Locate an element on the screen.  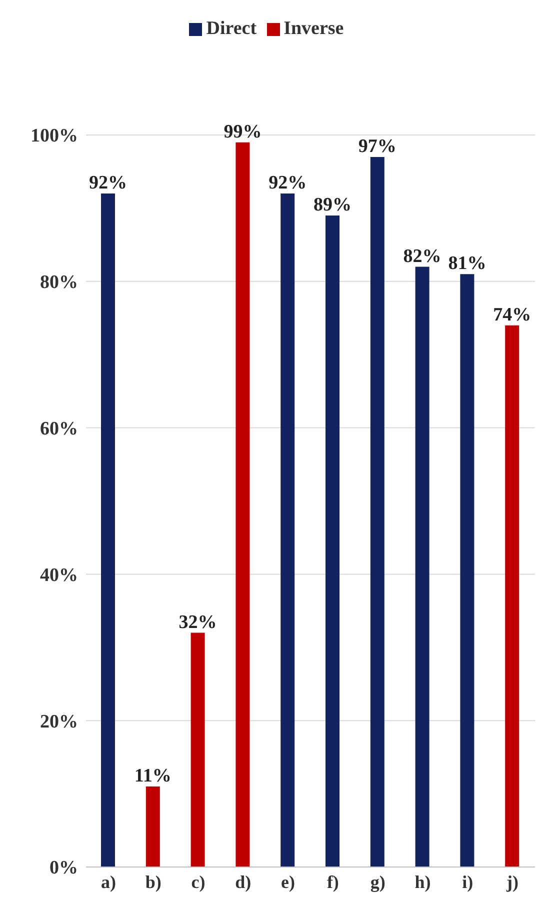
x-tick-label: e) is located at coordinates (288, 882).